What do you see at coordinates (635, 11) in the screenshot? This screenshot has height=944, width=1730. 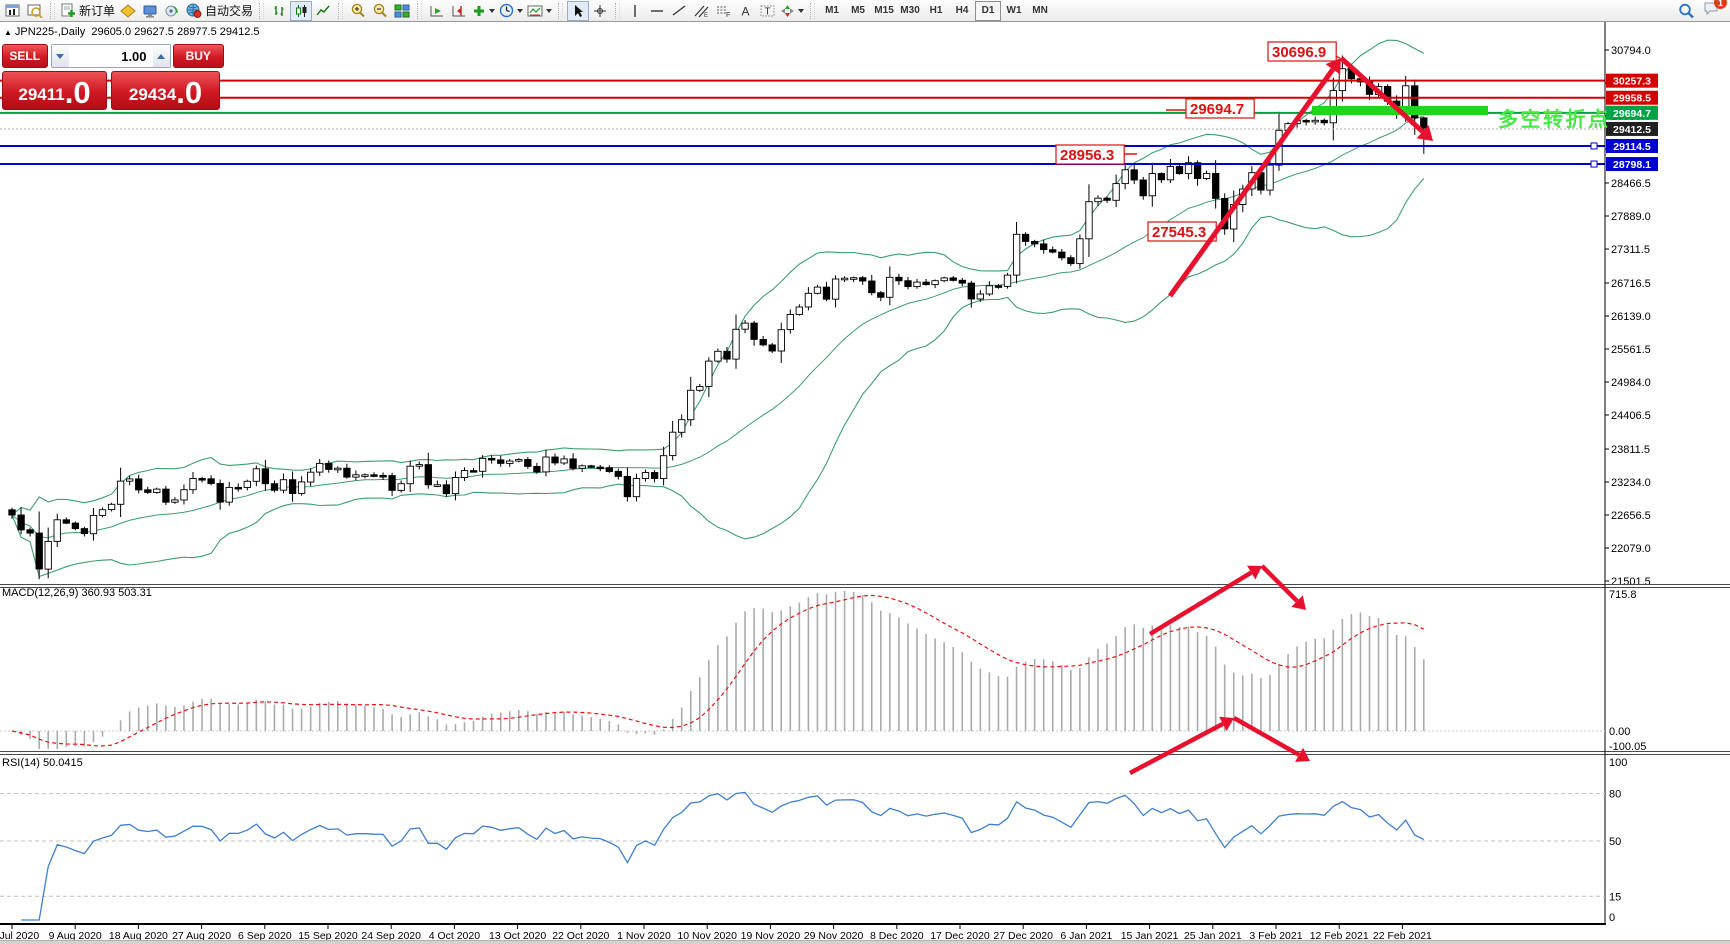 I see `vertical-line-tool-button` at bounding box center [635, 11].